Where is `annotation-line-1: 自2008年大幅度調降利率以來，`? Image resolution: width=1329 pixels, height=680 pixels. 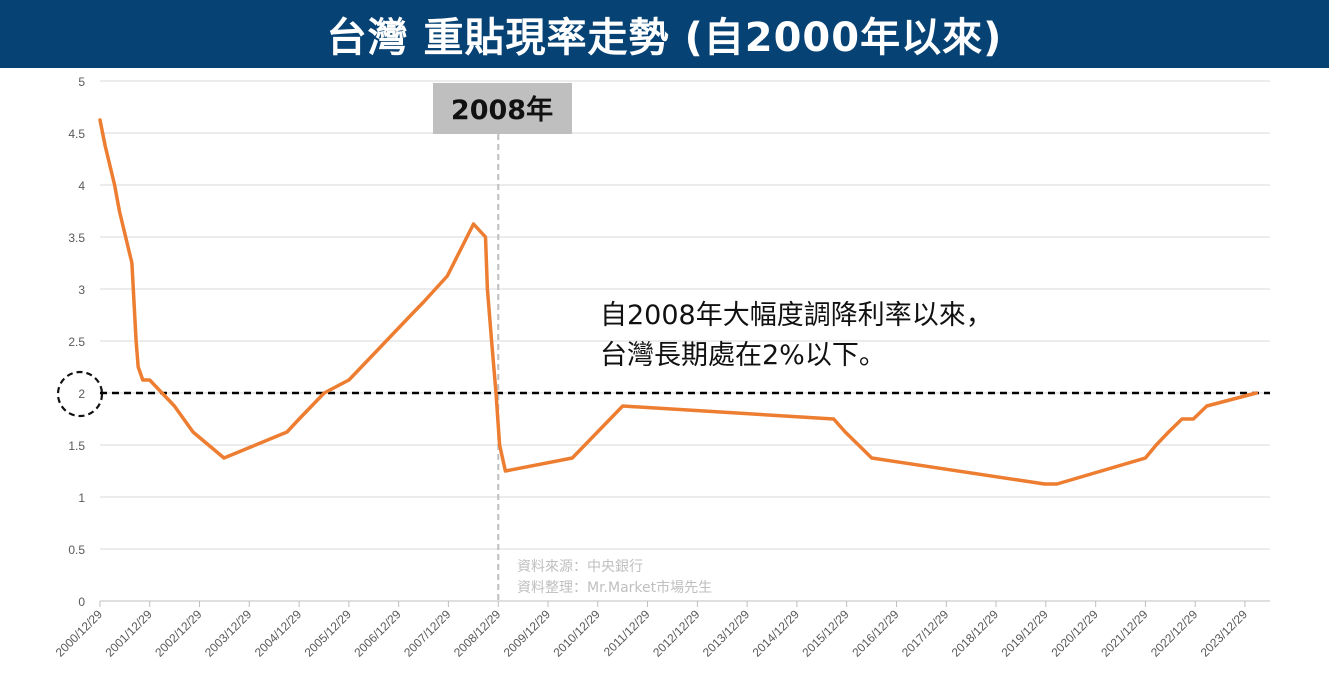
annotation-line-1: 自2008年大幅度調降利率以來， is located at coordinates (796, 315).